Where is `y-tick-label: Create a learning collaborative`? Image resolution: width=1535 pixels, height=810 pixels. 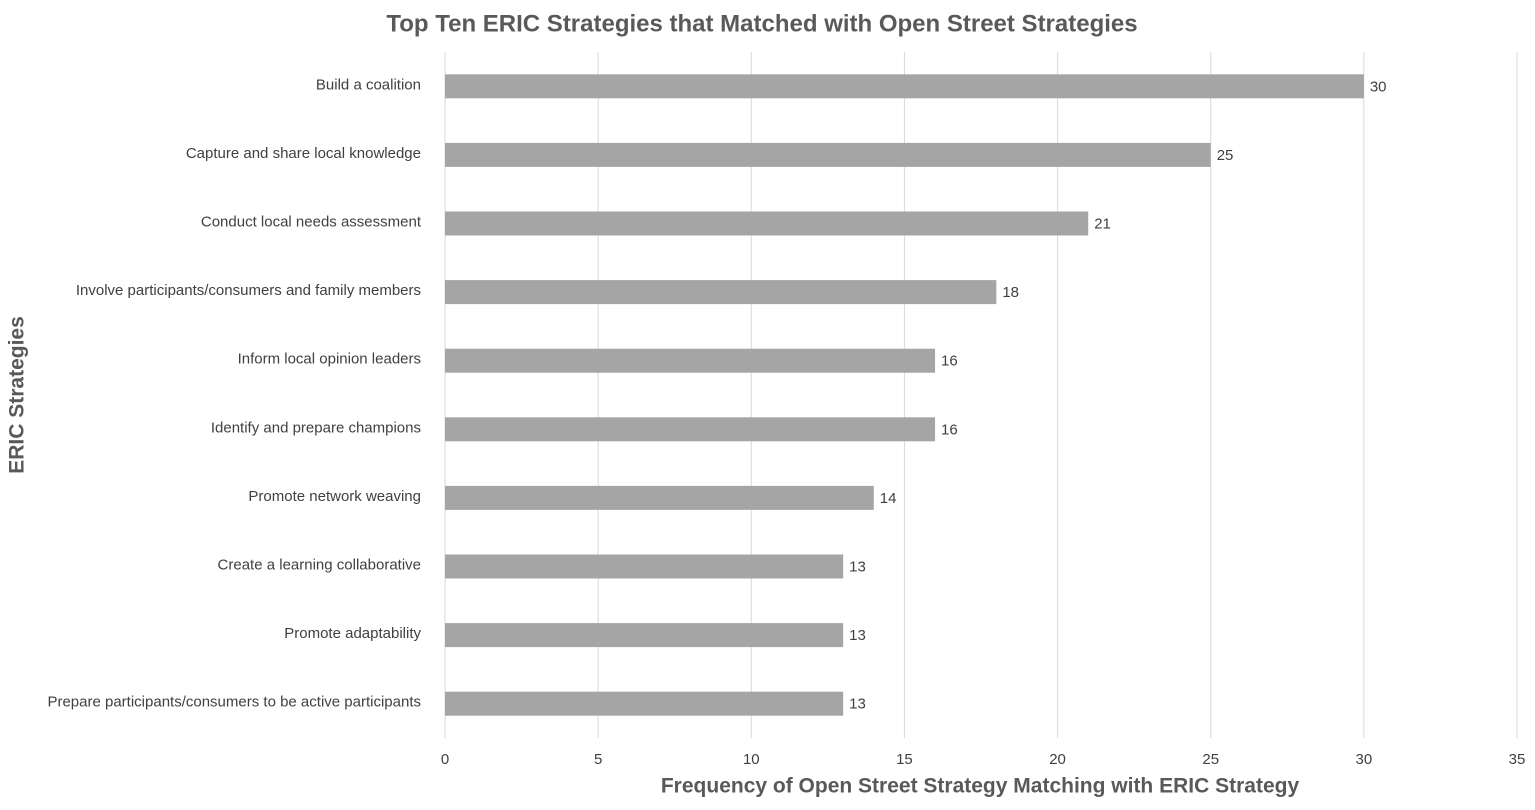 y-tick-label: Create a learning collaborative is located at coordinates (319, 564).